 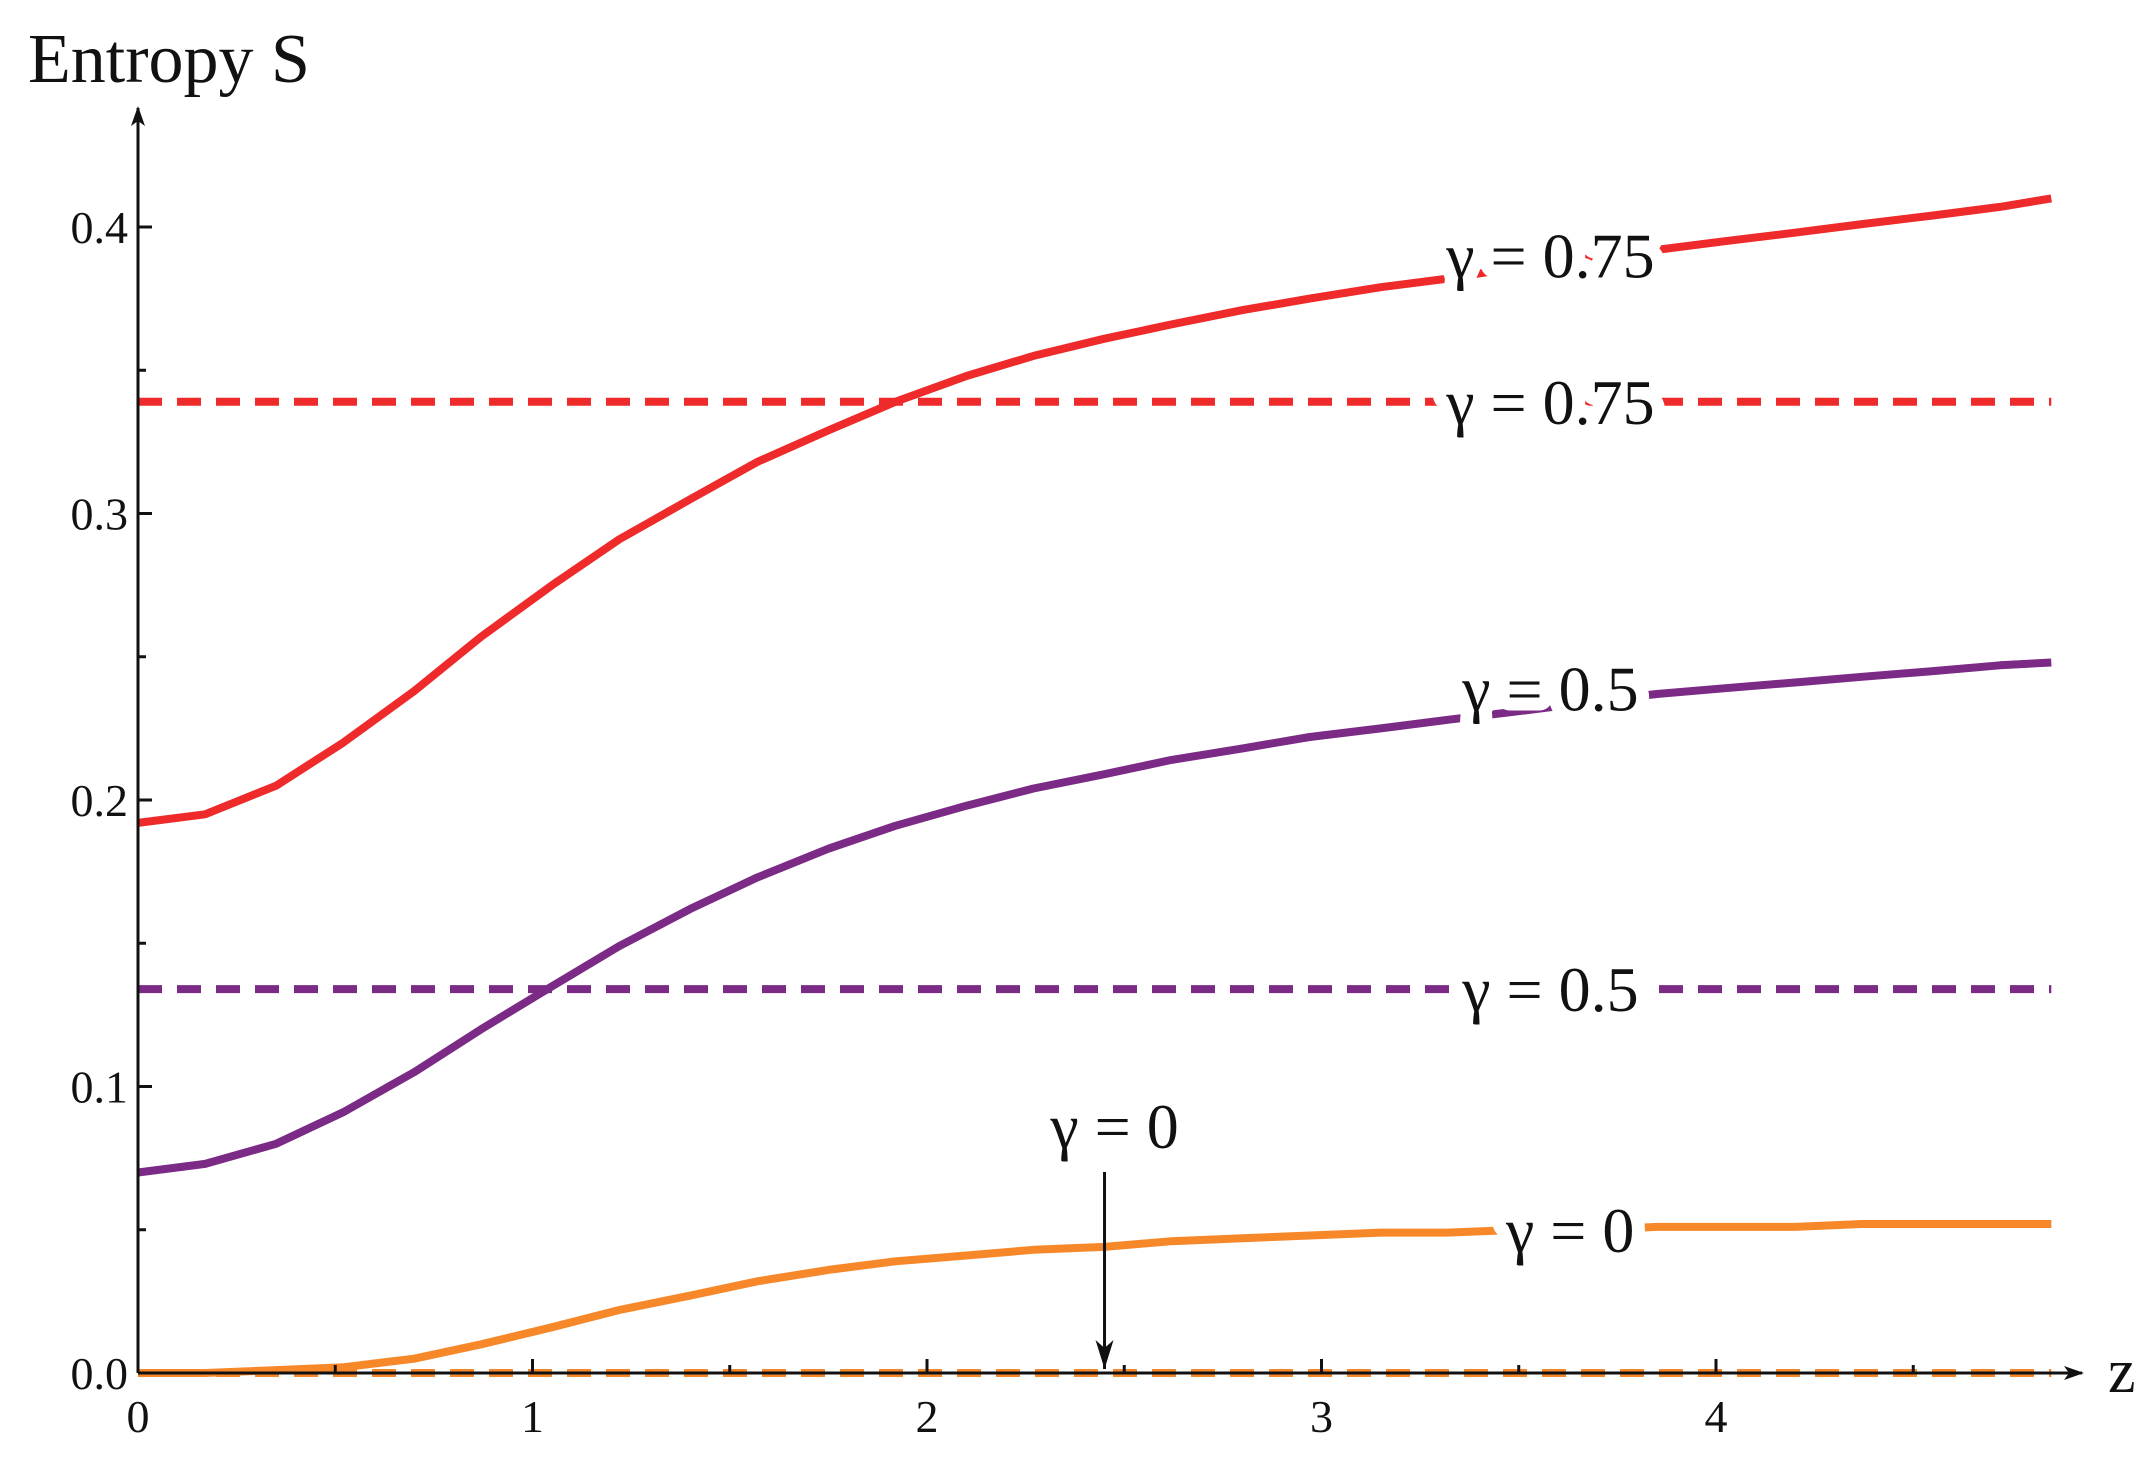 What do you see at coordinates (100, 1373) in the screenshot?
I see `y-tick-label: 0.0` at bounding box center [100, 1373].